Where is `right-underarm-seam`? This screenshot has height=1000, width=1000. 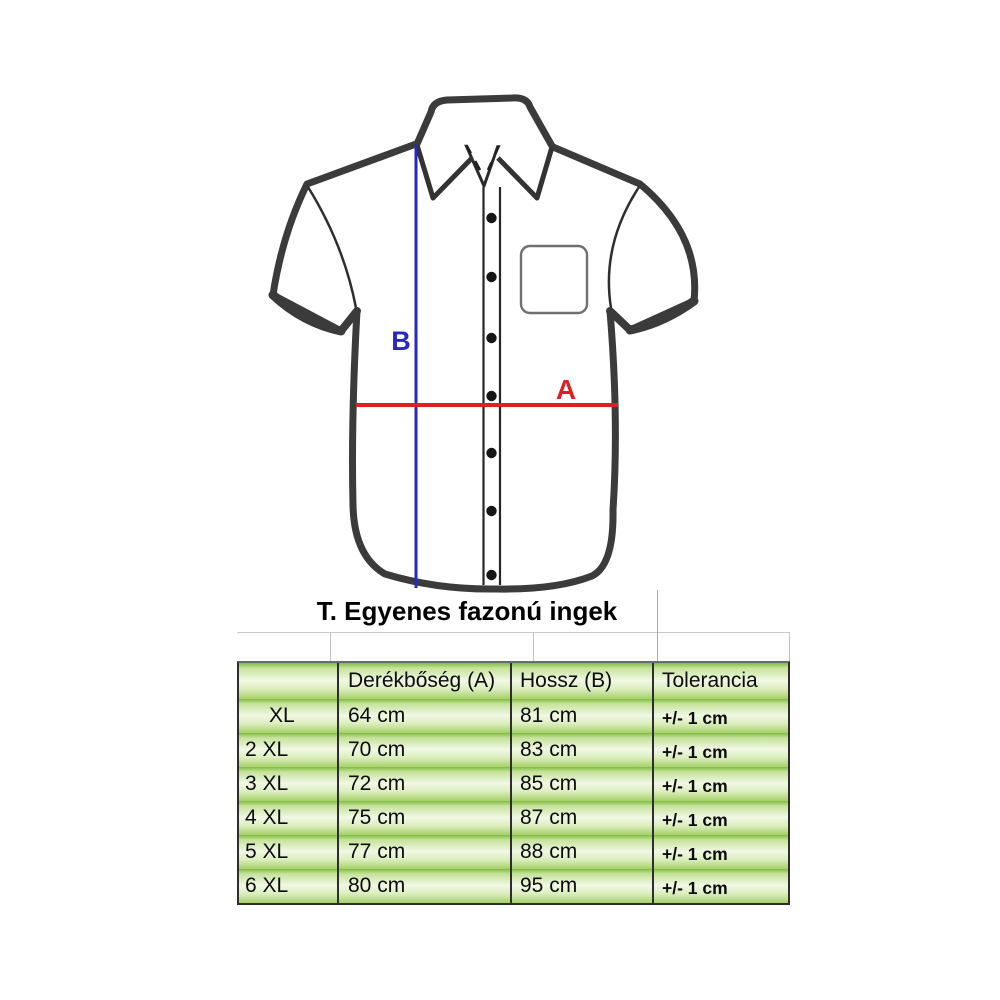
right-underarm-seam is located at coordinates (620, 320).